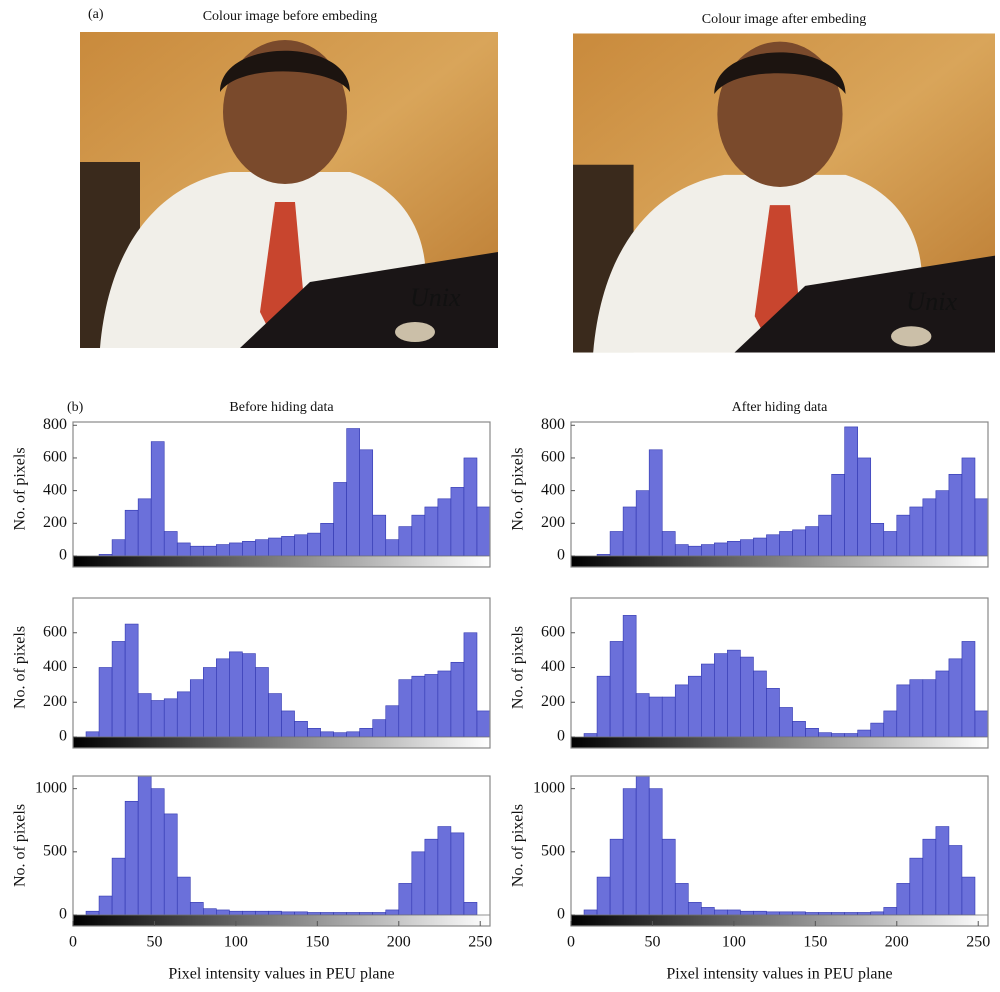 Image resolution: width=1000 pixels, height=992 pixels. What do you see at coordinates (51, 787) in the screenshot?
I see `y-tick-label: 1000` at bounding box center [51, 787].